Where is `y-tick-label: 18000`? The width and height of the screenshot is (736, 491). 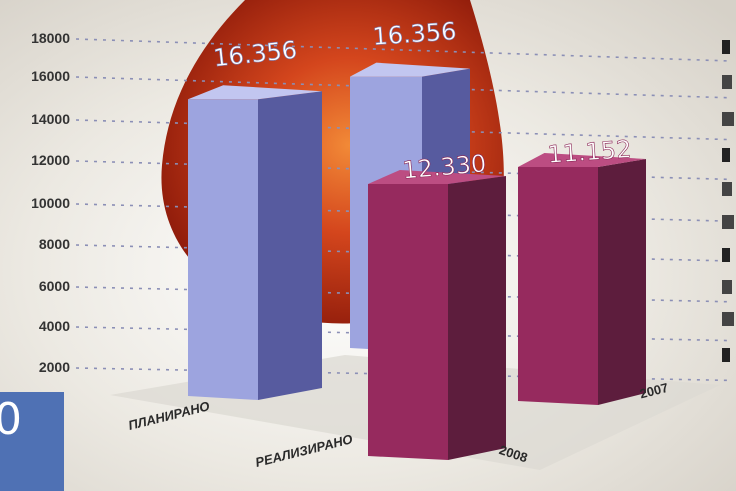
y-tick-label: 18000 is located at coordinates (50, 38).